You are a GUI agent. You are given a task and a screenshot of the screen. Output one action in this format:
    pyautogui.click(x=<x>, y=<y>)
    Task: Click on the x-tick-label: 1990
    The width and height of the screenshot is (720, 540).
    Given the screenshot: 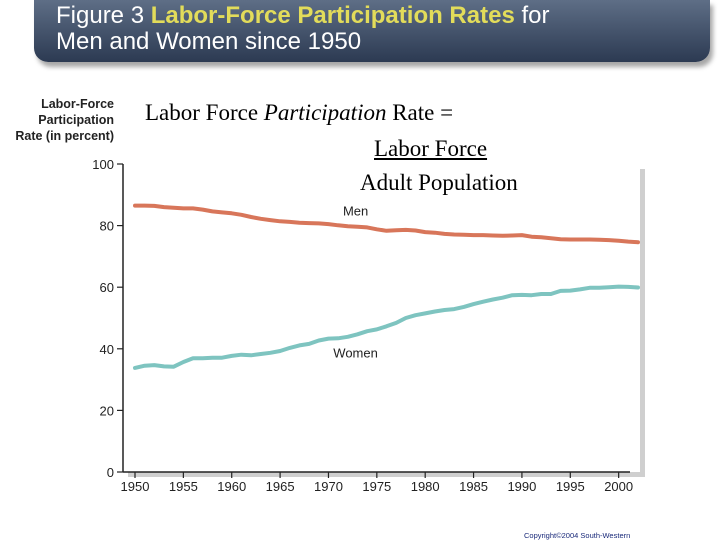 What is the action you would take?
    pyautogui.click(x=521, y=486)
    